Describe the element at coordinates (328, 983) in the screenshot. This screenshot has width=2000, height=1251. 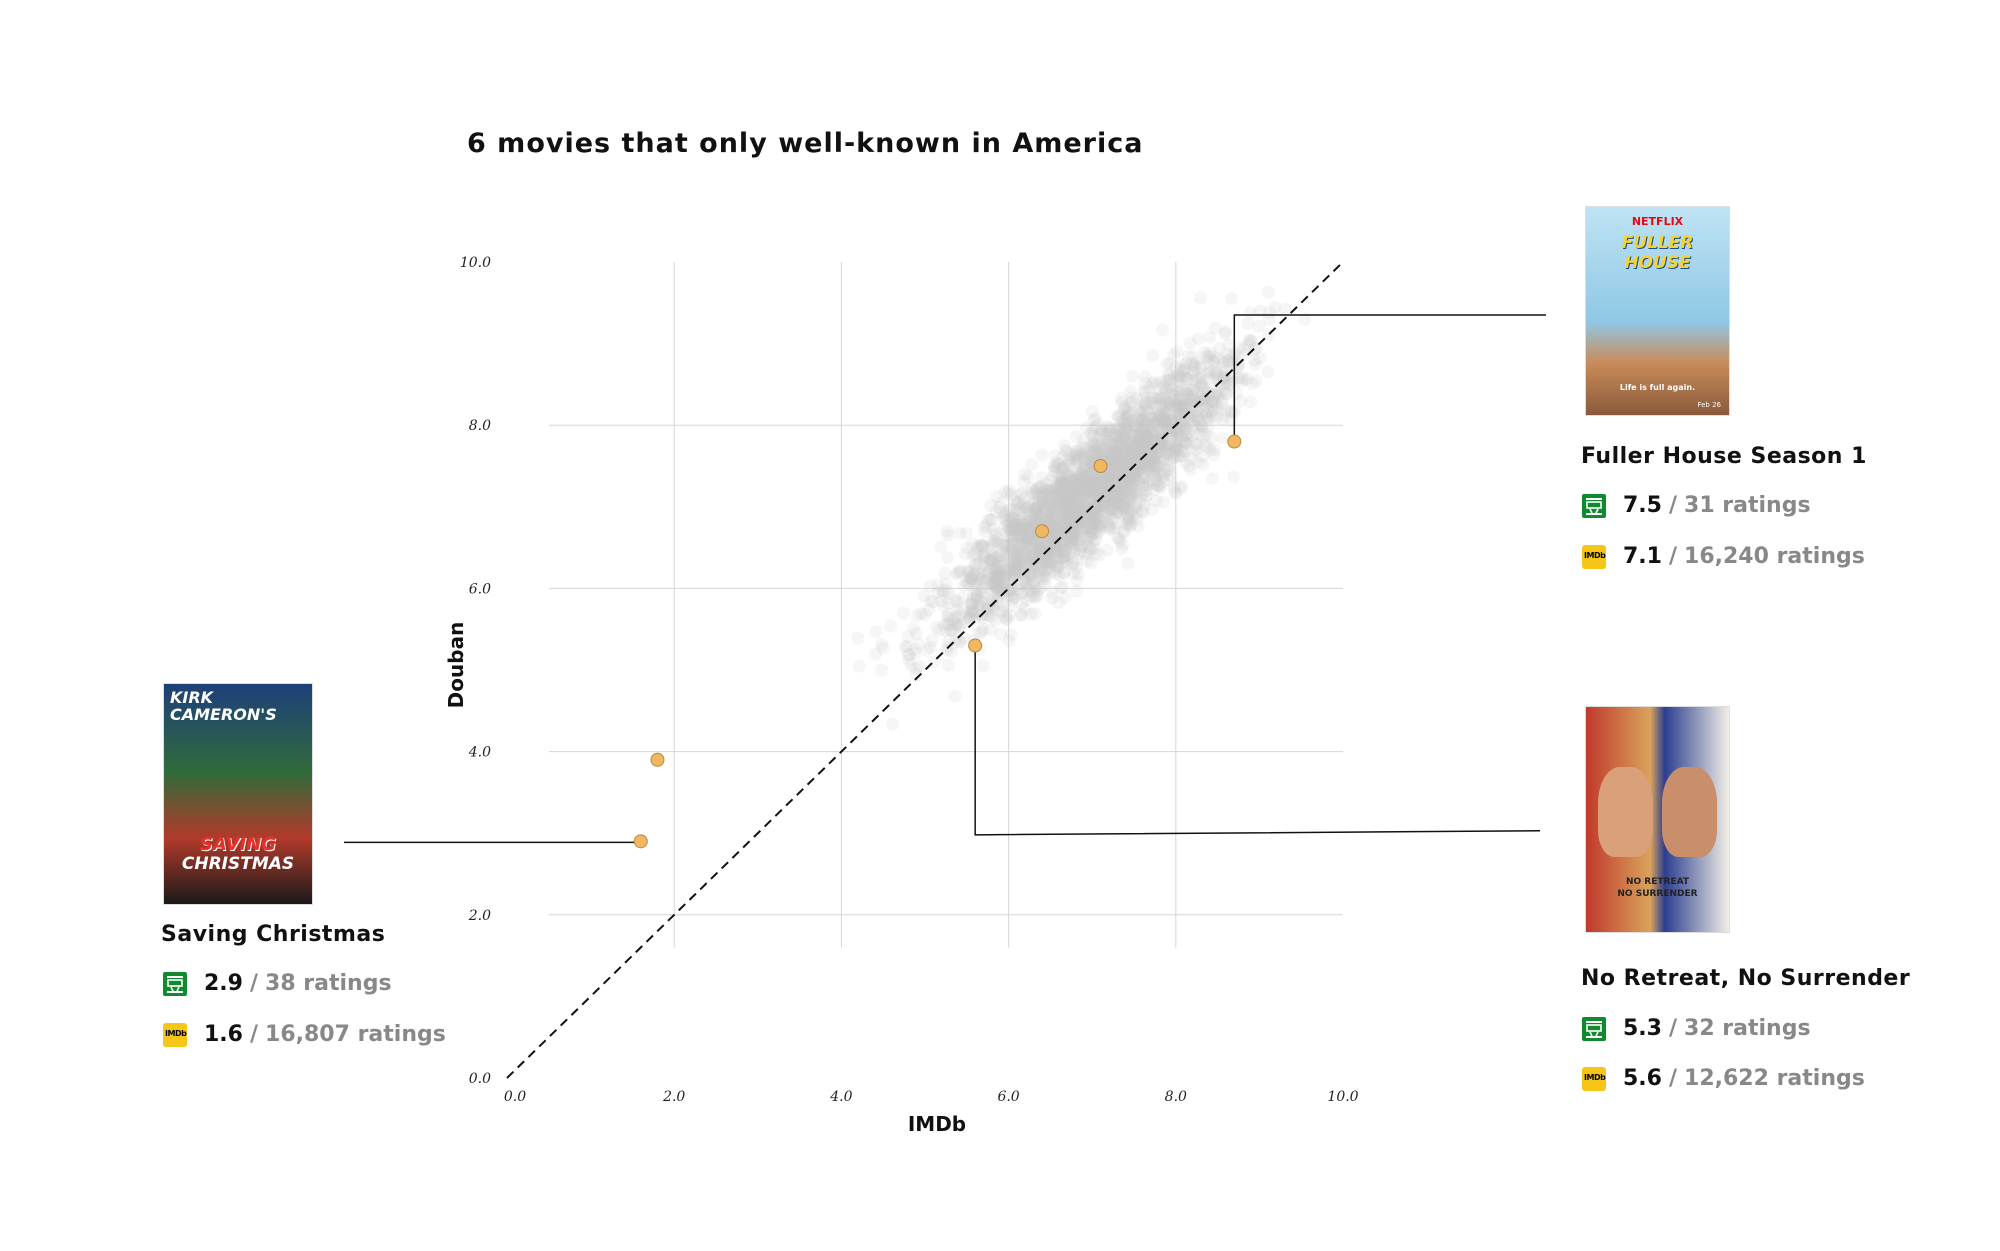
I see `douban-count: 38 ratings` at that location.